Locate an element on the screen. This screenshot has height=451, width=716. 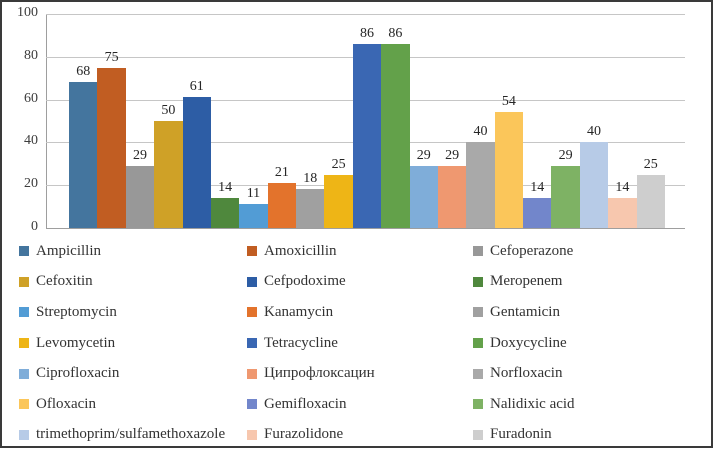
legend-label: Tetracycline is located at coordinates (301, 342).